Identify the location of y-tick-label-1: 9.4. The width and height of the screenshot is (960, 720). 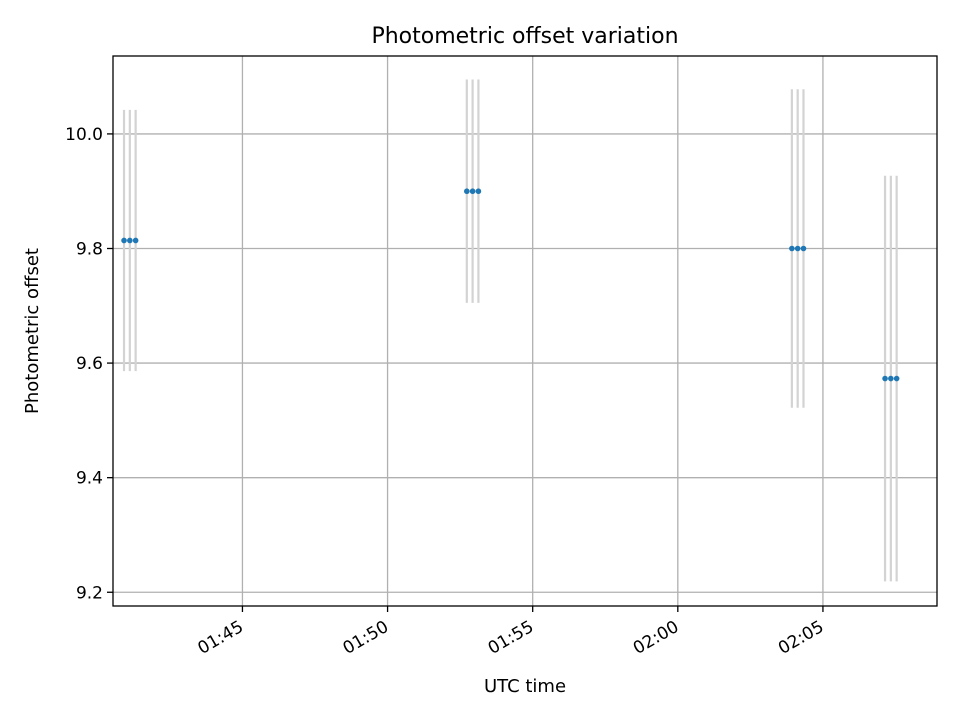
(89, 479).